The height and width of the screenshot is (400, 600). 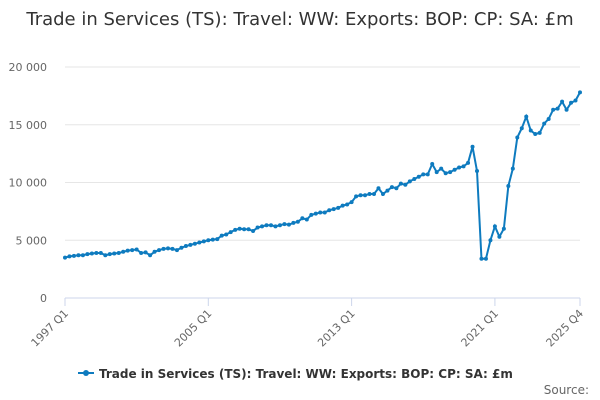 I want to click on y-tick-label: 10 000, so click(x=28, y=183).